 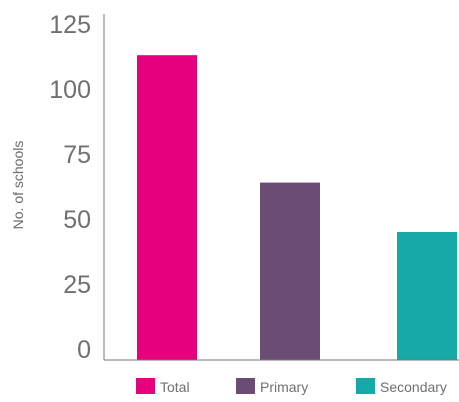 I want to click on y-tick-label: 25, so click(x=77, y=285).